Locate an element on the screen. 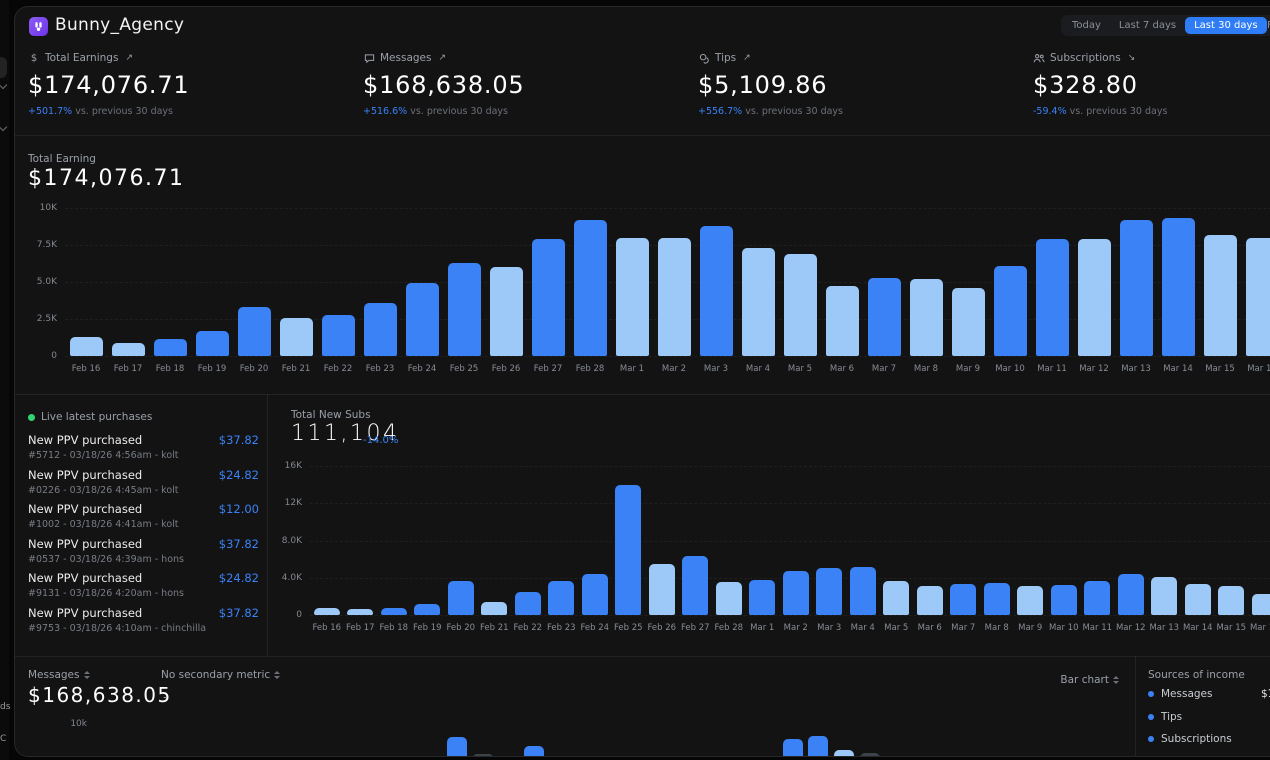 The height and width of the screenshot is (760, 1270). primary-metric-value: $168,638.05 is located at coordinates (100, 695).